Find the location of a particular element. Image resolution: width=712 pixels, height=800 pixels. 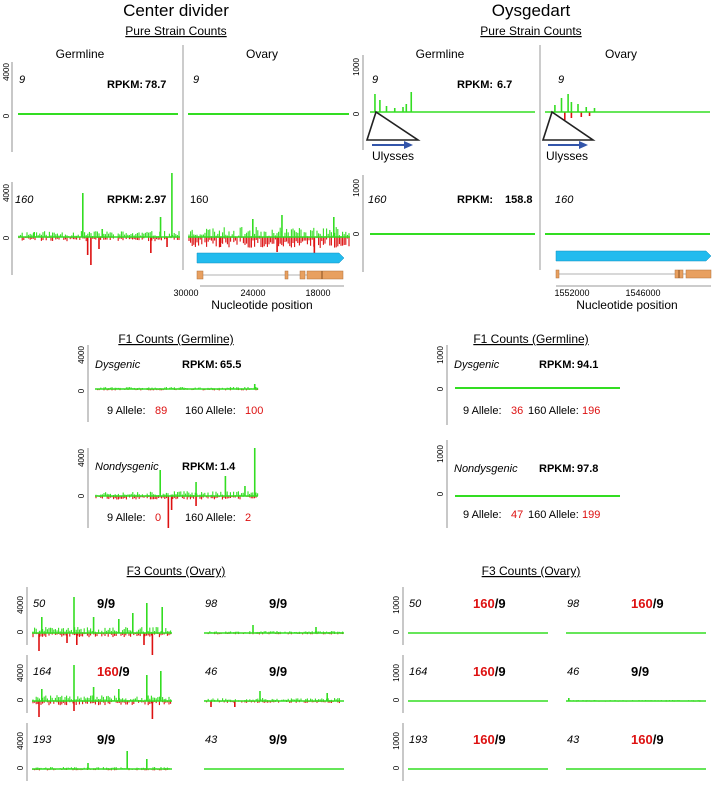

f1-right-nondysgenic-allele160-label: 160 Allele: is located at coordinates (553, 515).